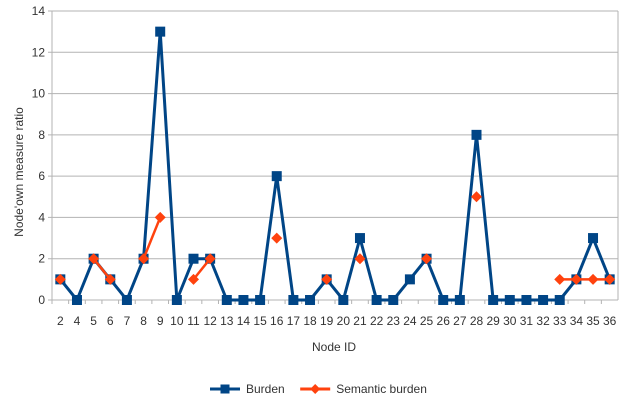  Describe the element at coordinates (610, 321) in the screenshot. I see `x-tick-label: 36` at that location.